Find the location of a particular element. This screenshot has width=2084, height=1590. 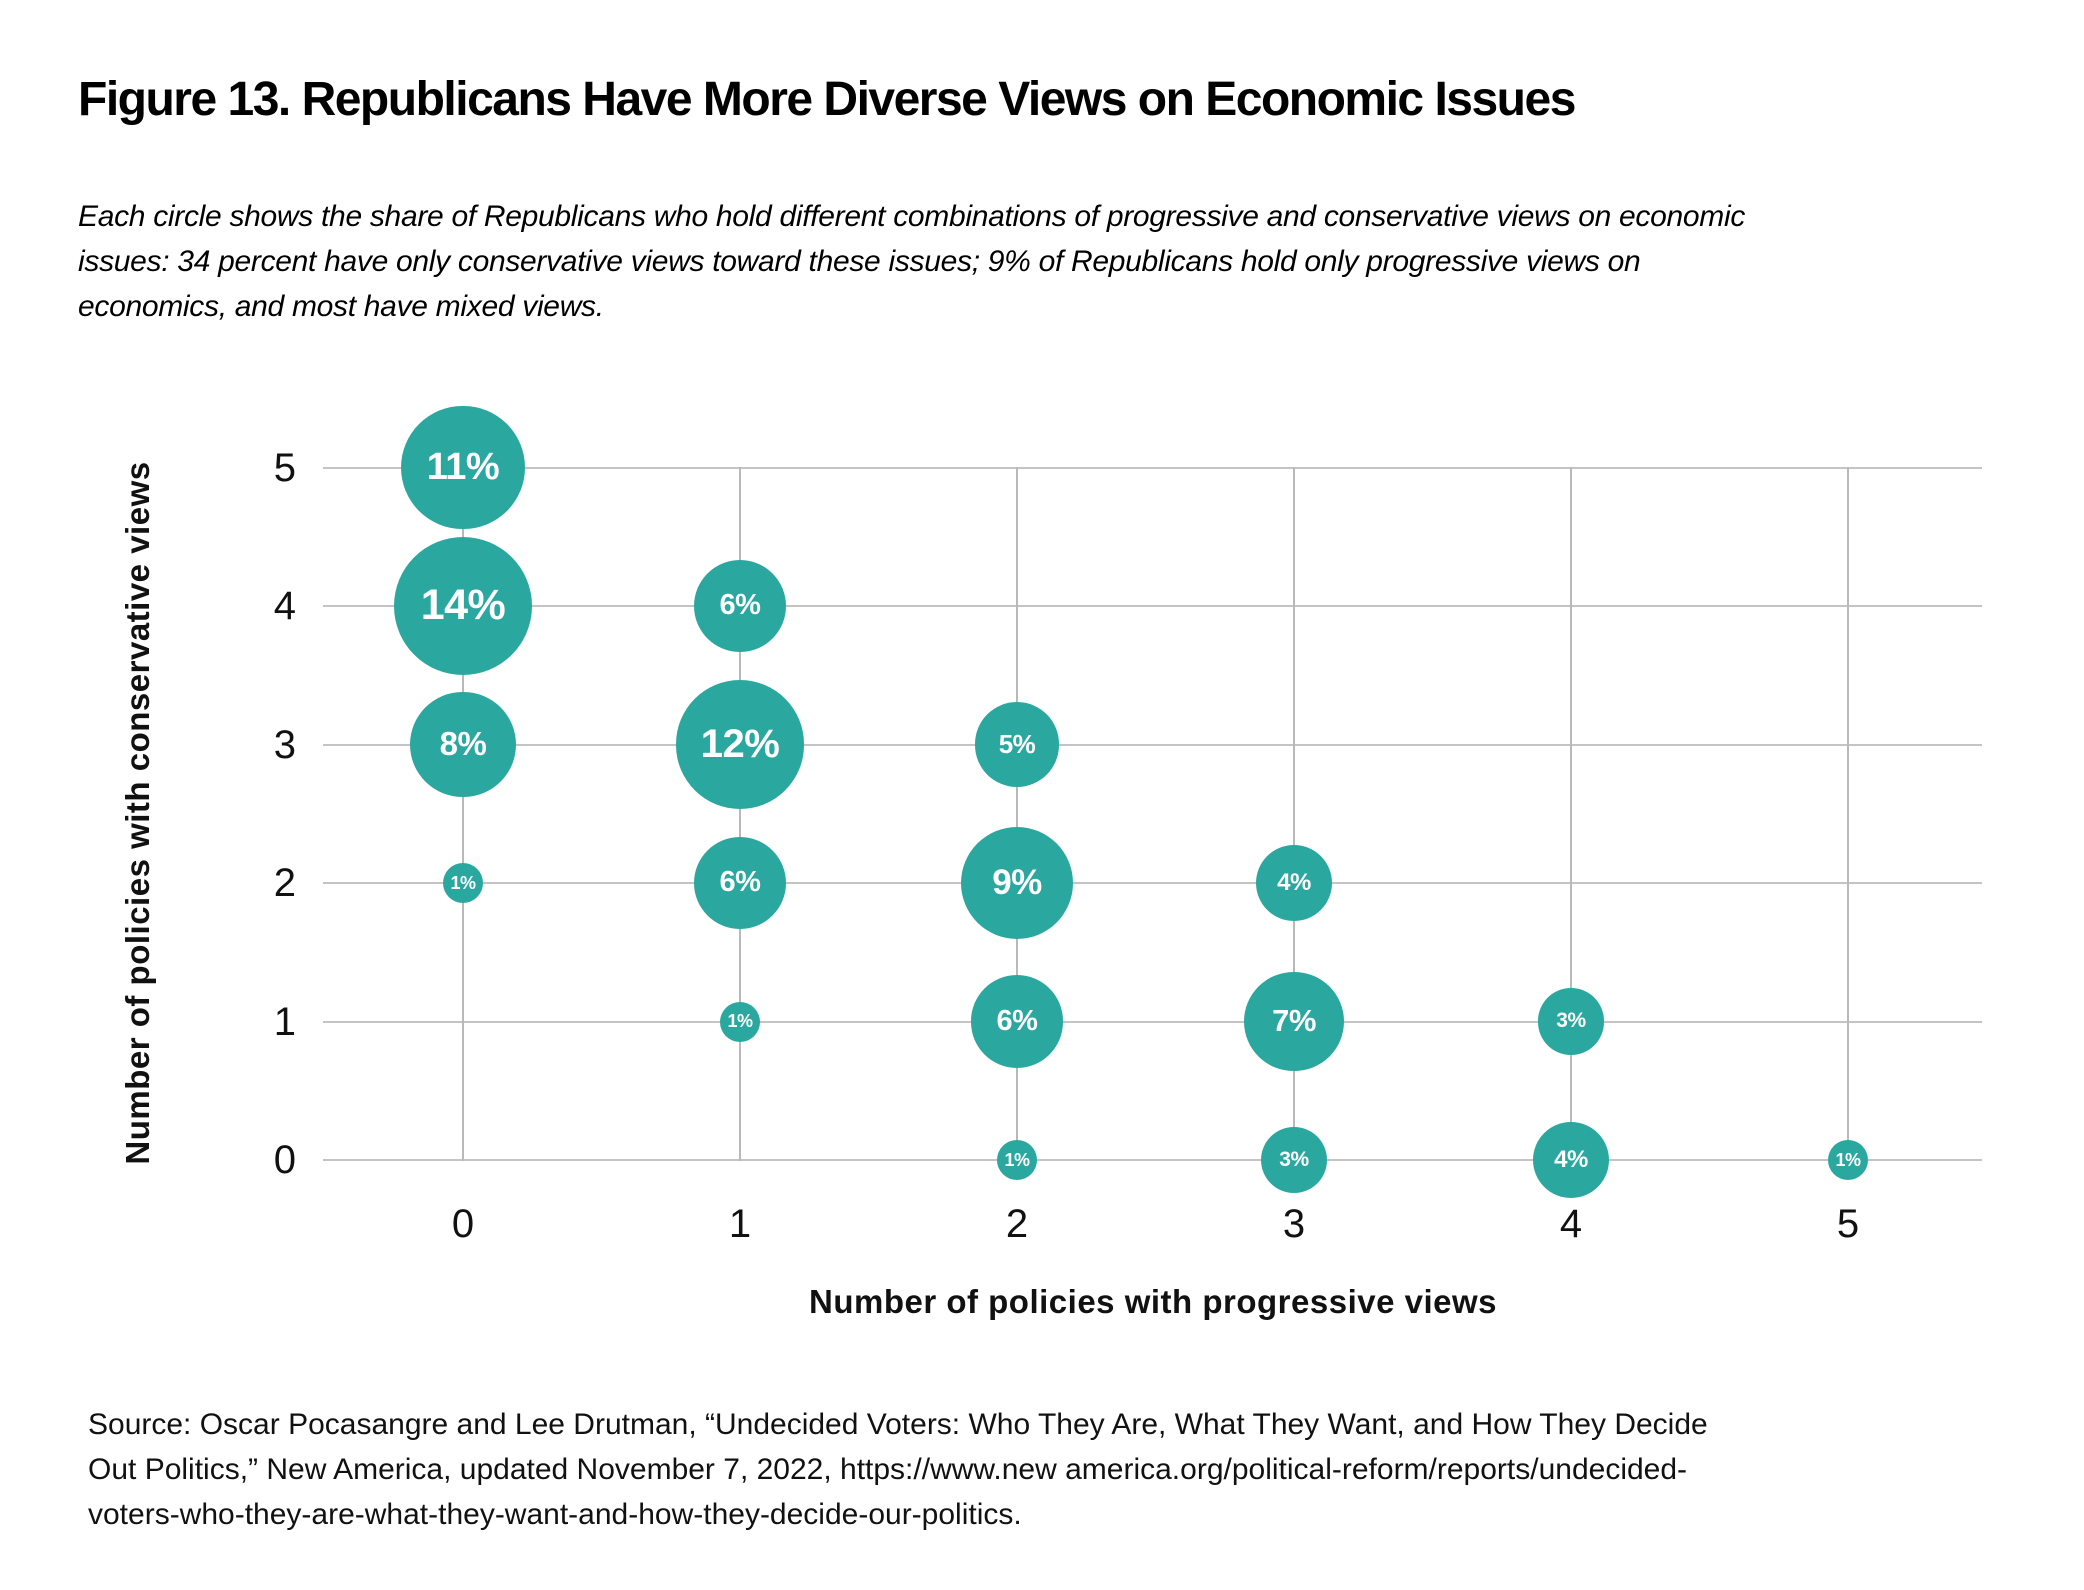

x-tick-label: 5 is located at coordinates (1848, 1224).